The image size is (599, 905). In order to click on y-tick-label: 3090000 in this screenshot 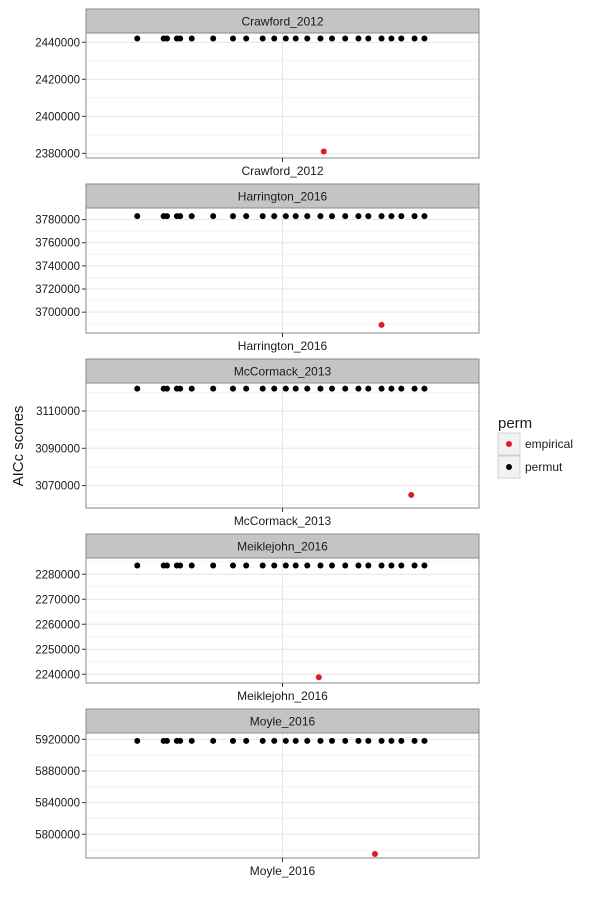, I will do `click(57, 449)`.